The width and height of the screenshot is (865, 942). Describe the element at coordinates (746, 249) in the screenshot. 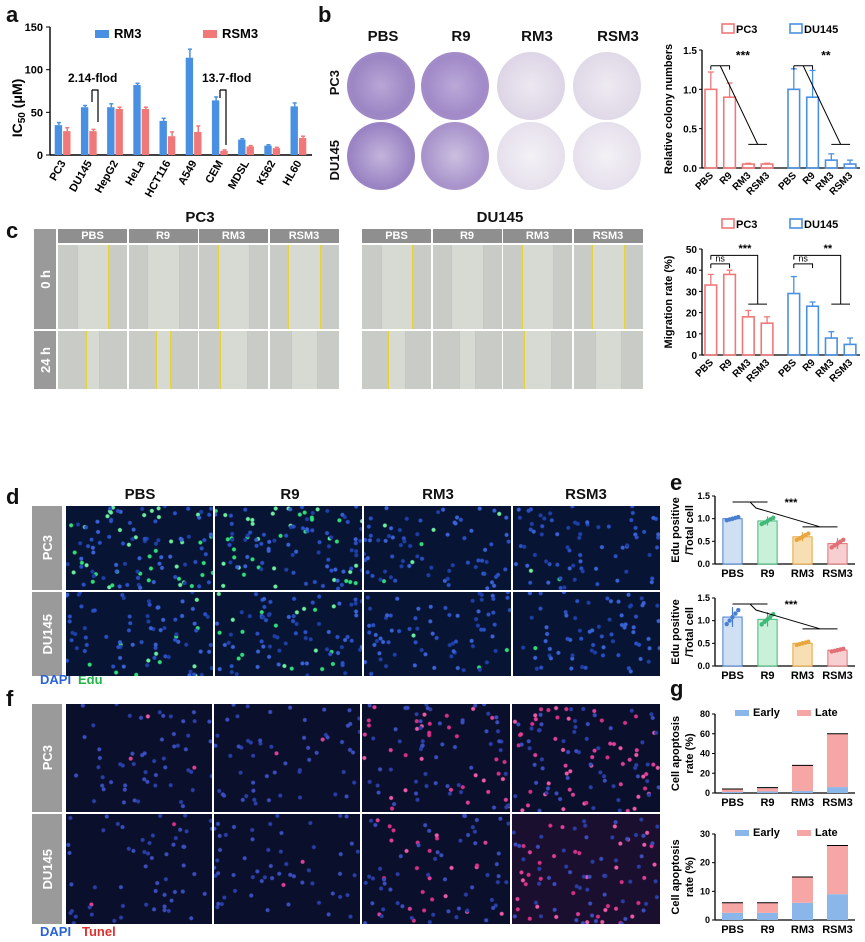

I see `sig-label: ***` at that location.